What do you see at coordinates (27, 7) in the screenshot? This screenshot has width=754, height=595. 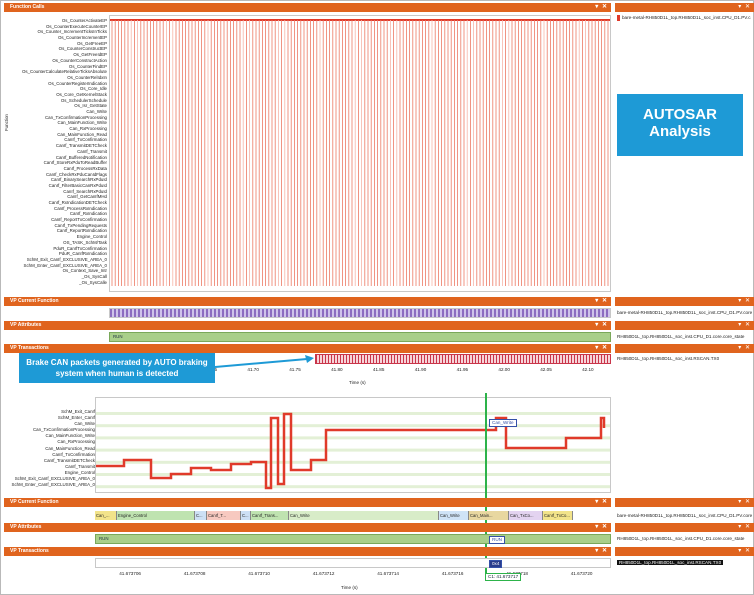 I see `function-calls-title: Function Calls` at bounding box center [27, 7].